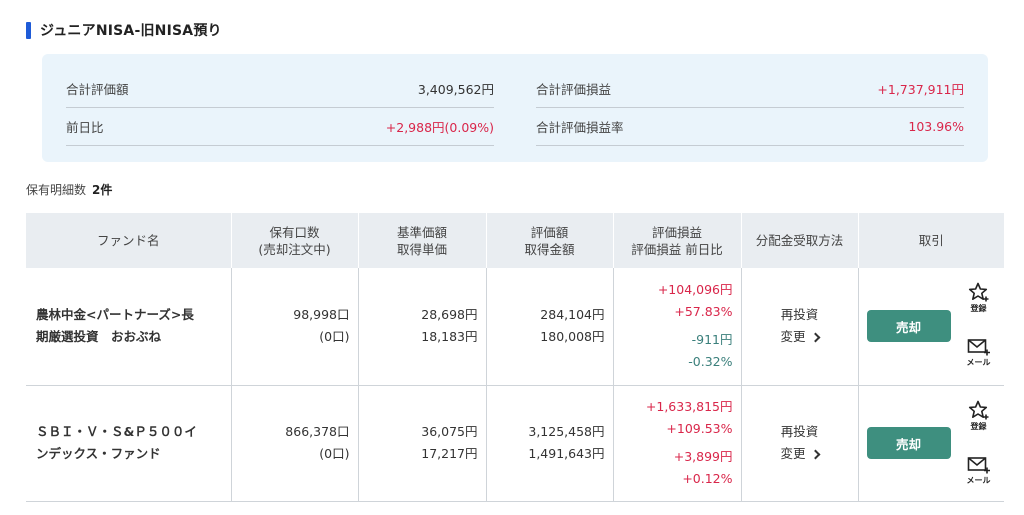 This screenshot has height=515, width=1024. I want to click on summary-total-pl-rate: 合計評価損益率 103.96%, so click(750, 127).